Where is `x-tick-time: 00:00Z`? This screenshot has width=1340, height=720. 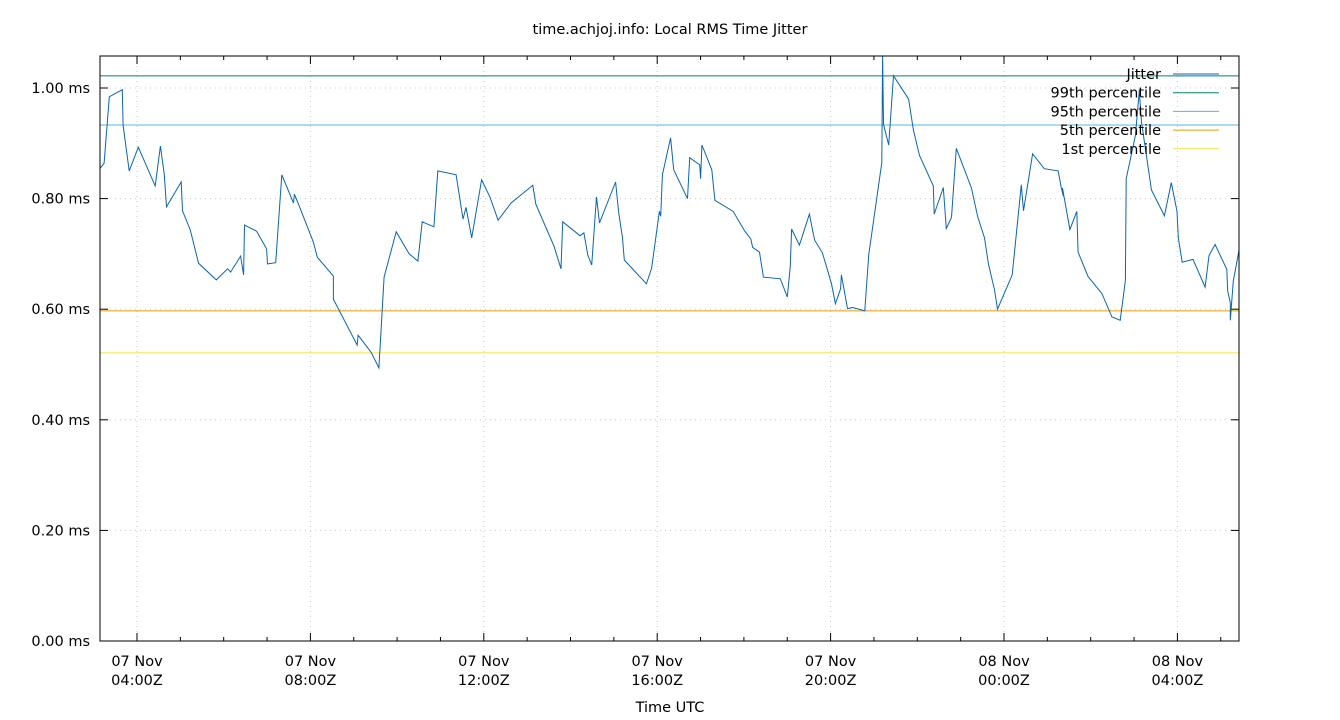
x-tick-time: 00:00Z is located at coordinates (1004, 681).